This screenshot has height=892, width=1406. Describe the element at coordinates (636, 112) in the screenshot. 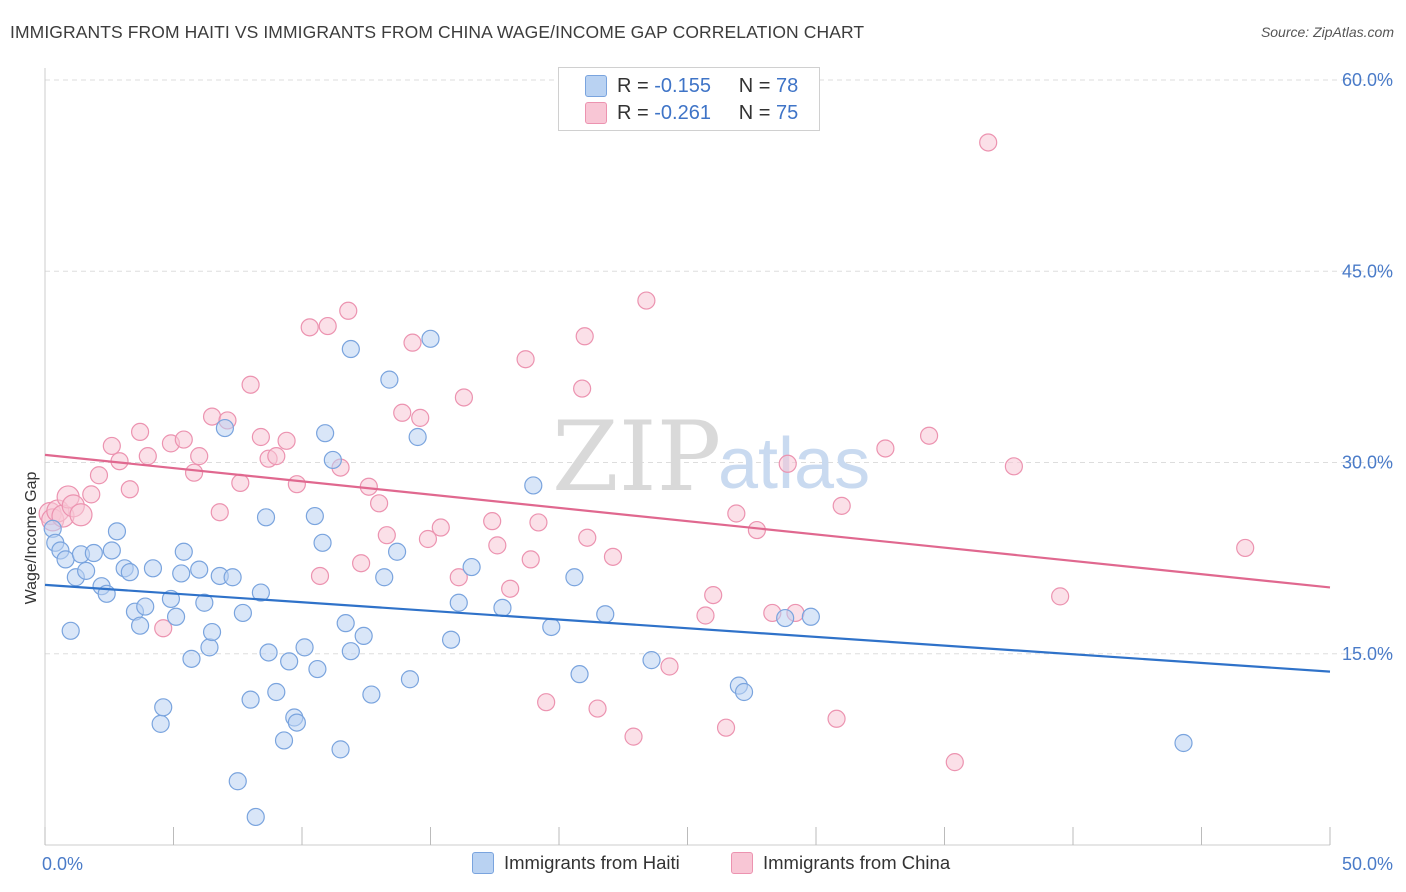

I see `china-r-label: R =` at that location.